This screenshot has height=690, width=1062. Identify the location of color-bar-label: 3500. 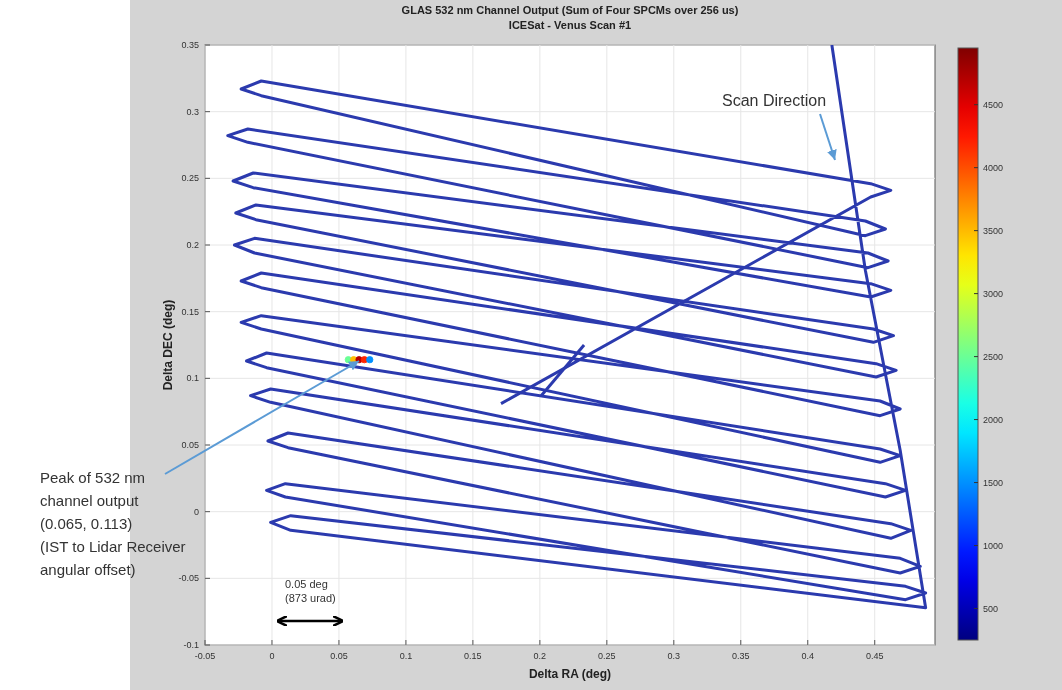
(993, 230).